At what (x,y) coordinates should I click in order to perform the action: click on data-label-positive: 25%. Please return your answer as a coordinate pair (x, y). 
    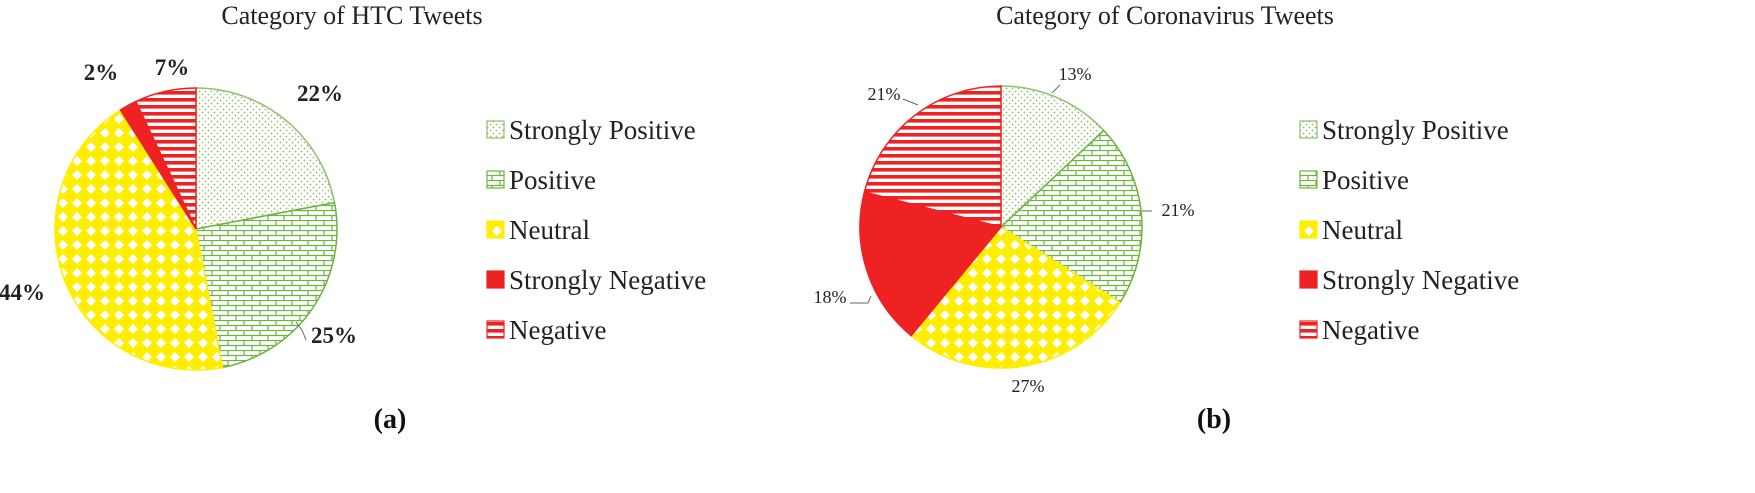
    Looking at the image, I should click on (334, 335).